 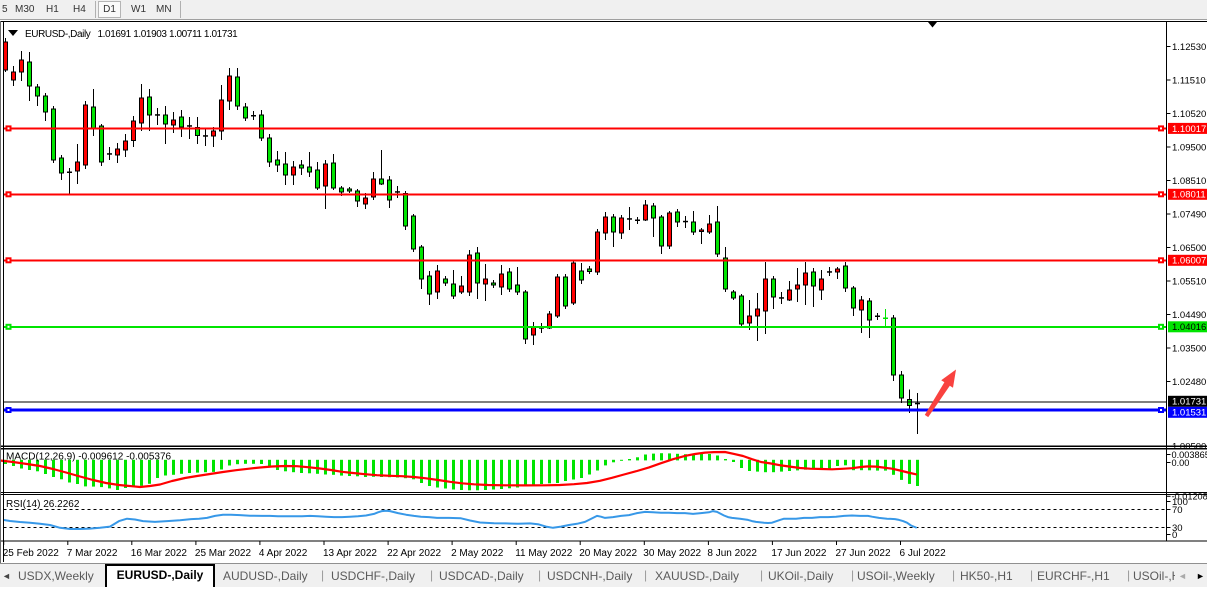 I want to click on svg-text: 22 Apr 2022, so click(x=414, y=553).